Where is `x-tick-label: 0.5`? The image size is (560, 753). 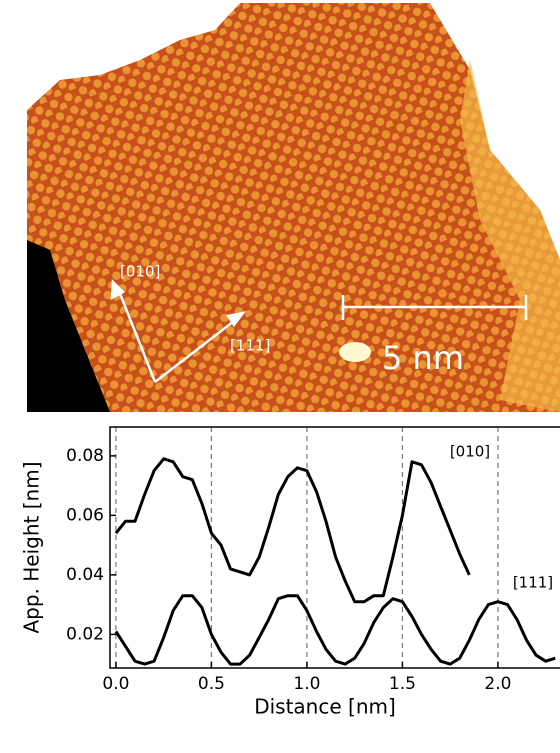
x-tick-label: 0.5 is located at coordinates (211, 684).